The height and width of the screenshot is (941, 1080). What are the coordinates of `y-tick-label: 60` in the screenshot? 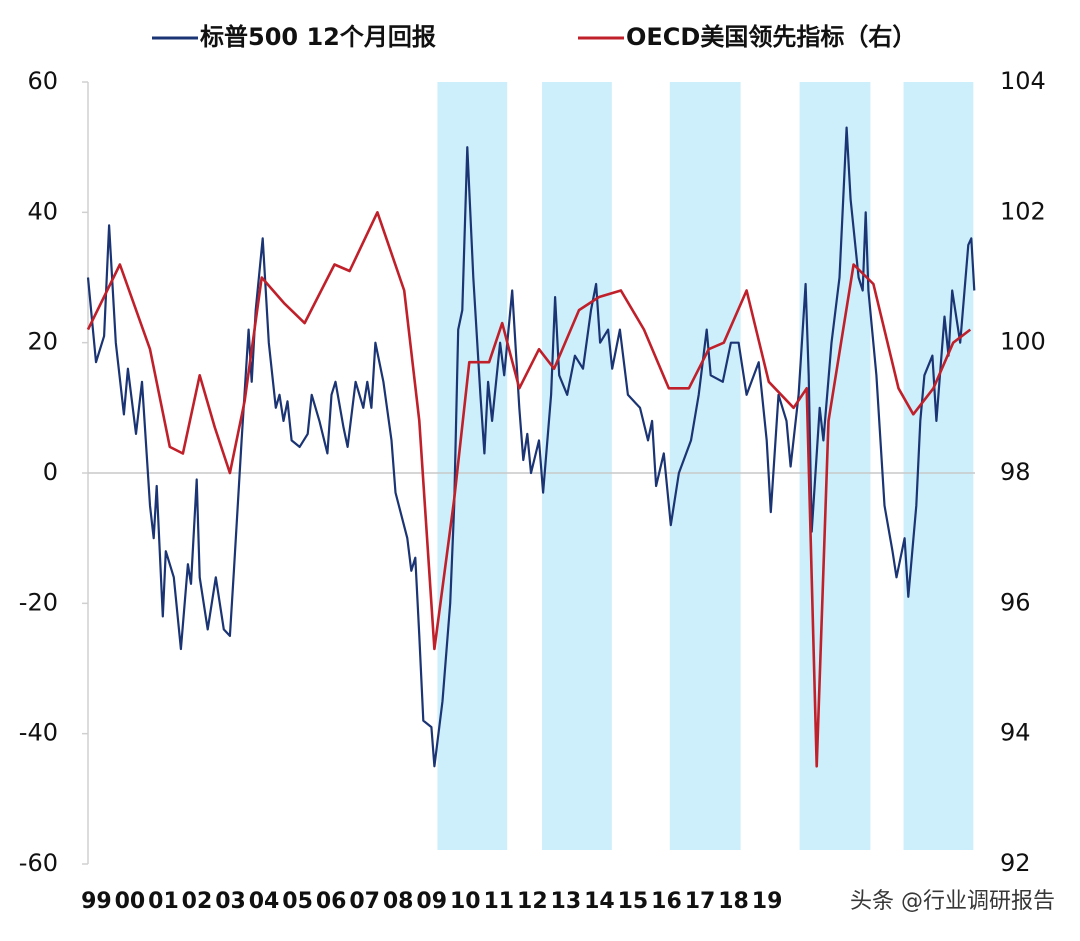 It's located at (42, 81).